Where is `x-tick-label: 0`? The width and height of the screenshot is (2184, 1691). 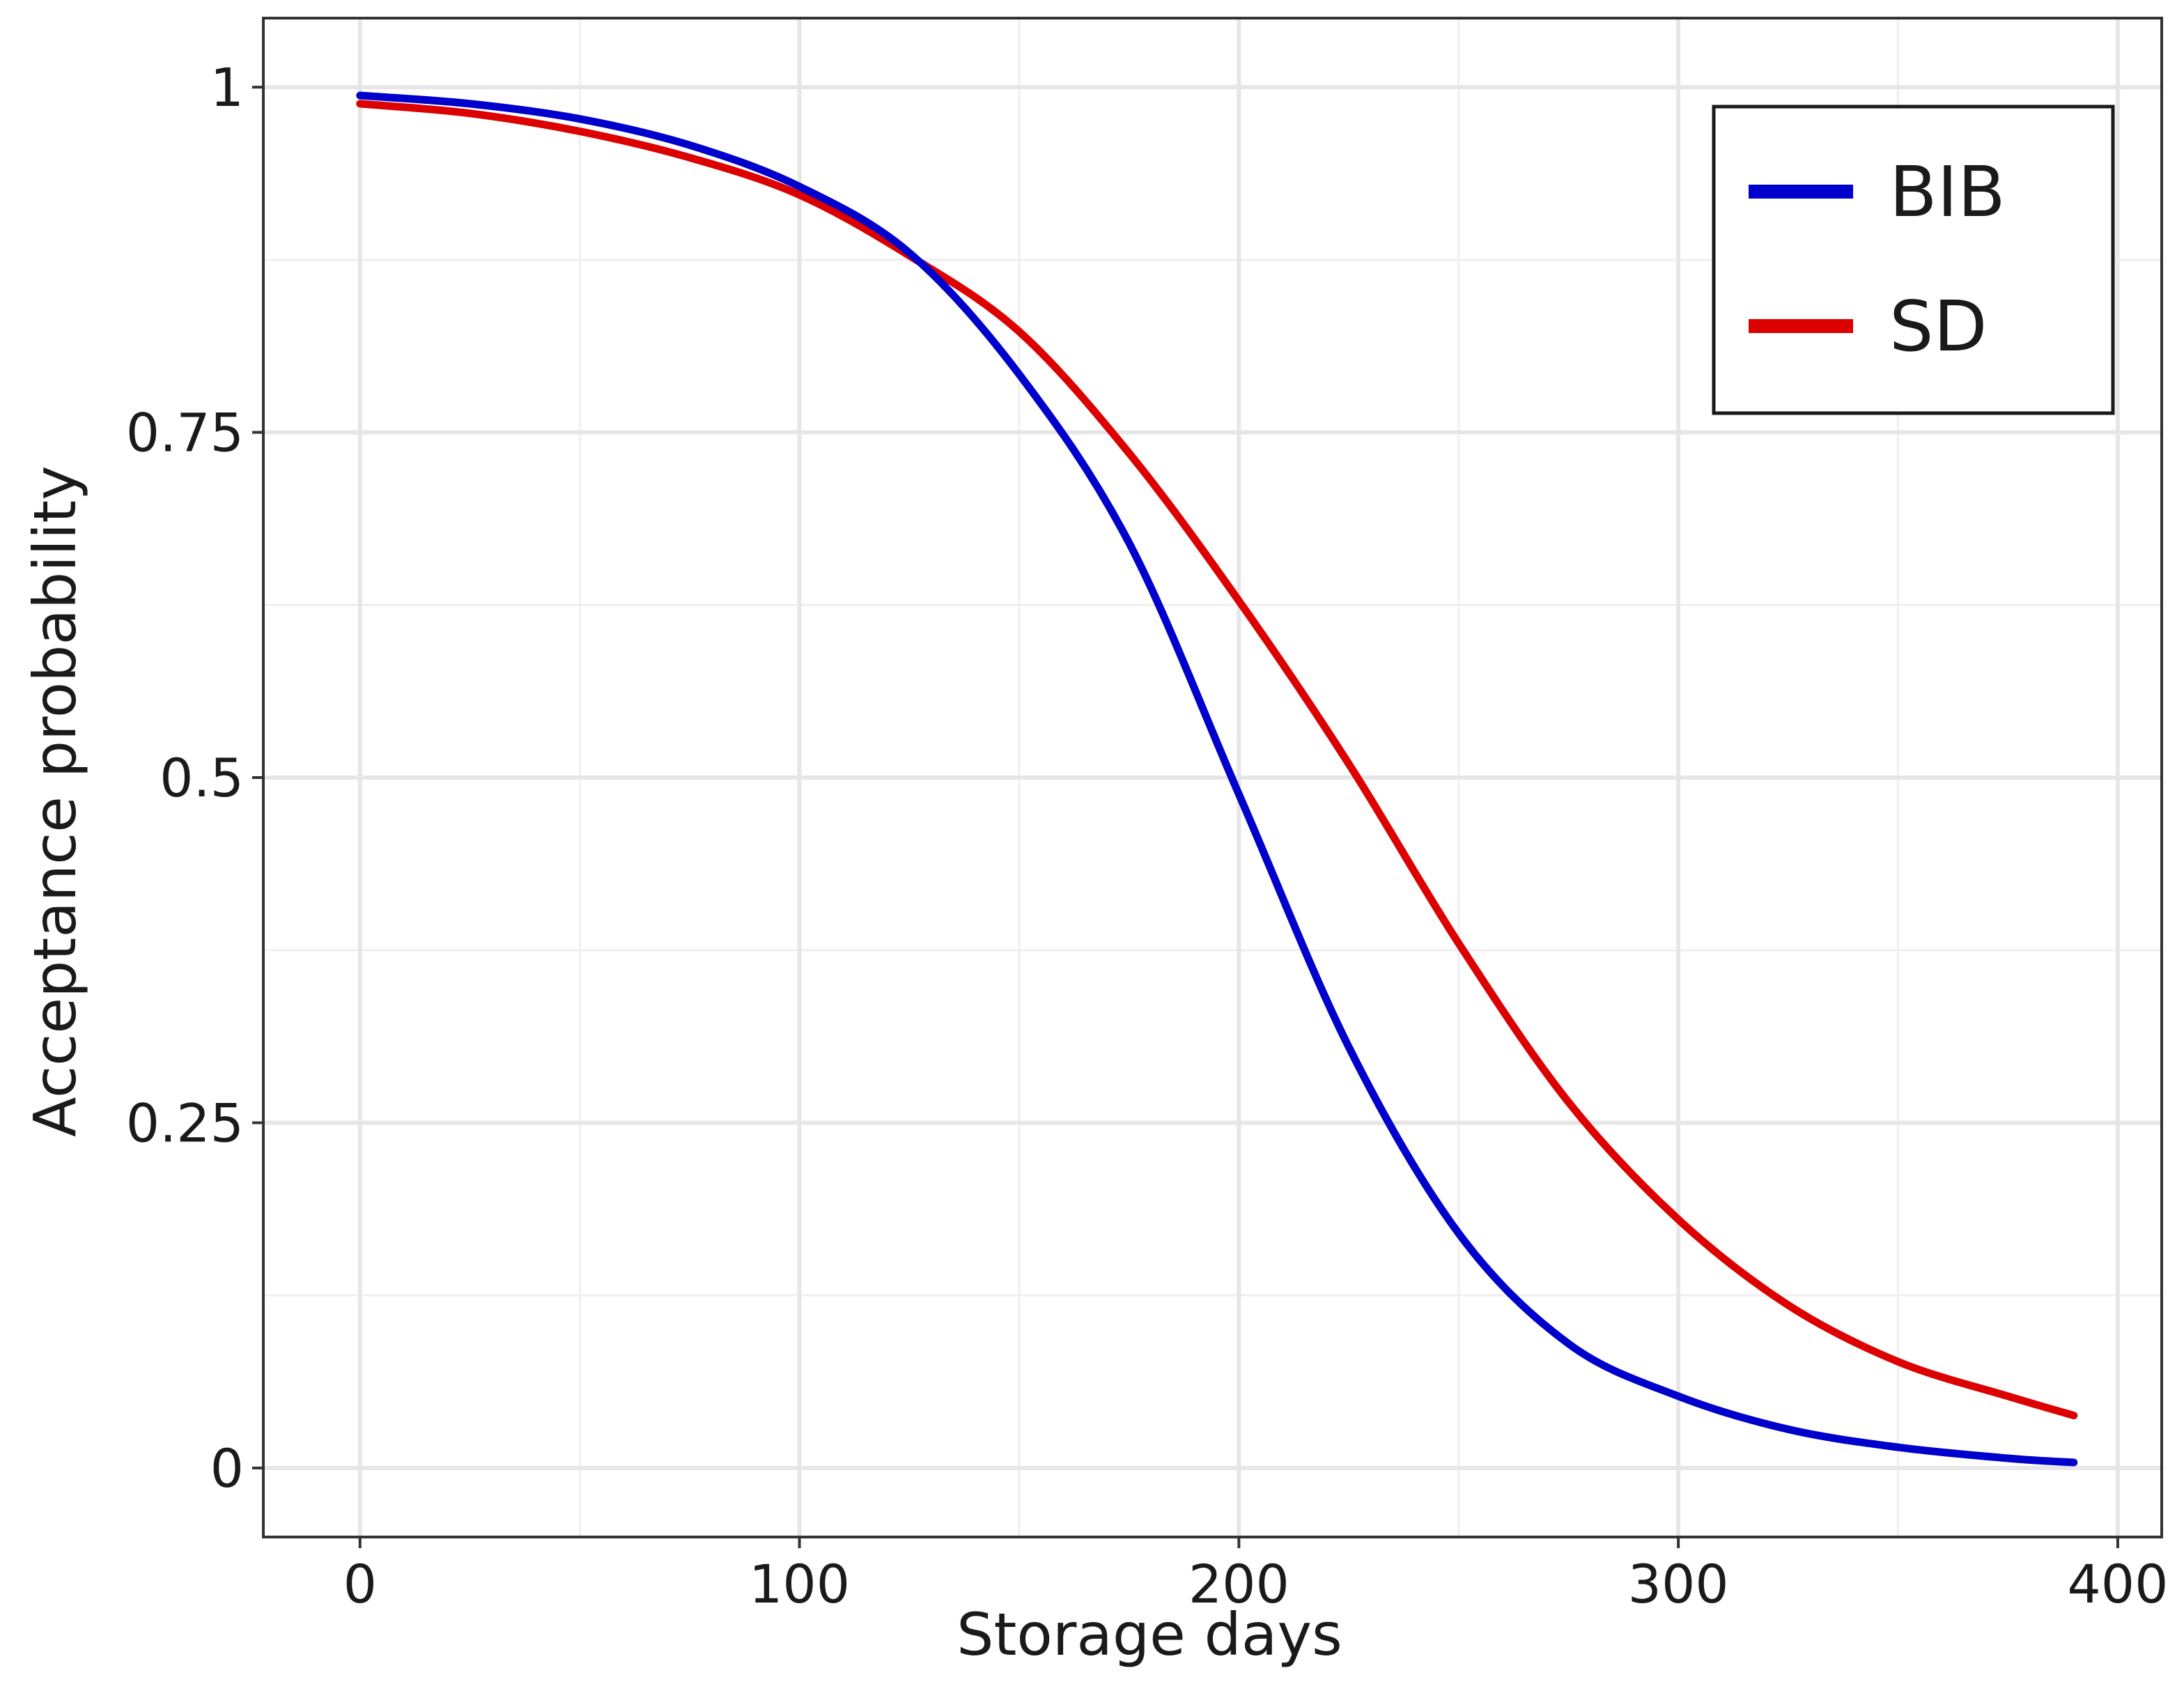 x-tick-label: 0 is located at coordinates (360, 1584).